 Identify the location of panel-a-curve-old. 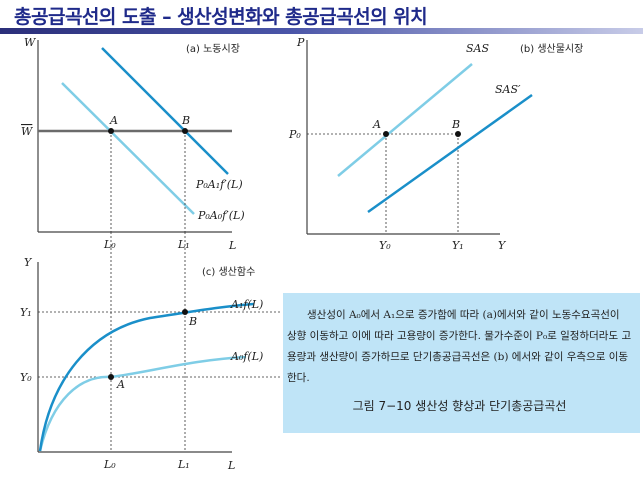
(128, 148).